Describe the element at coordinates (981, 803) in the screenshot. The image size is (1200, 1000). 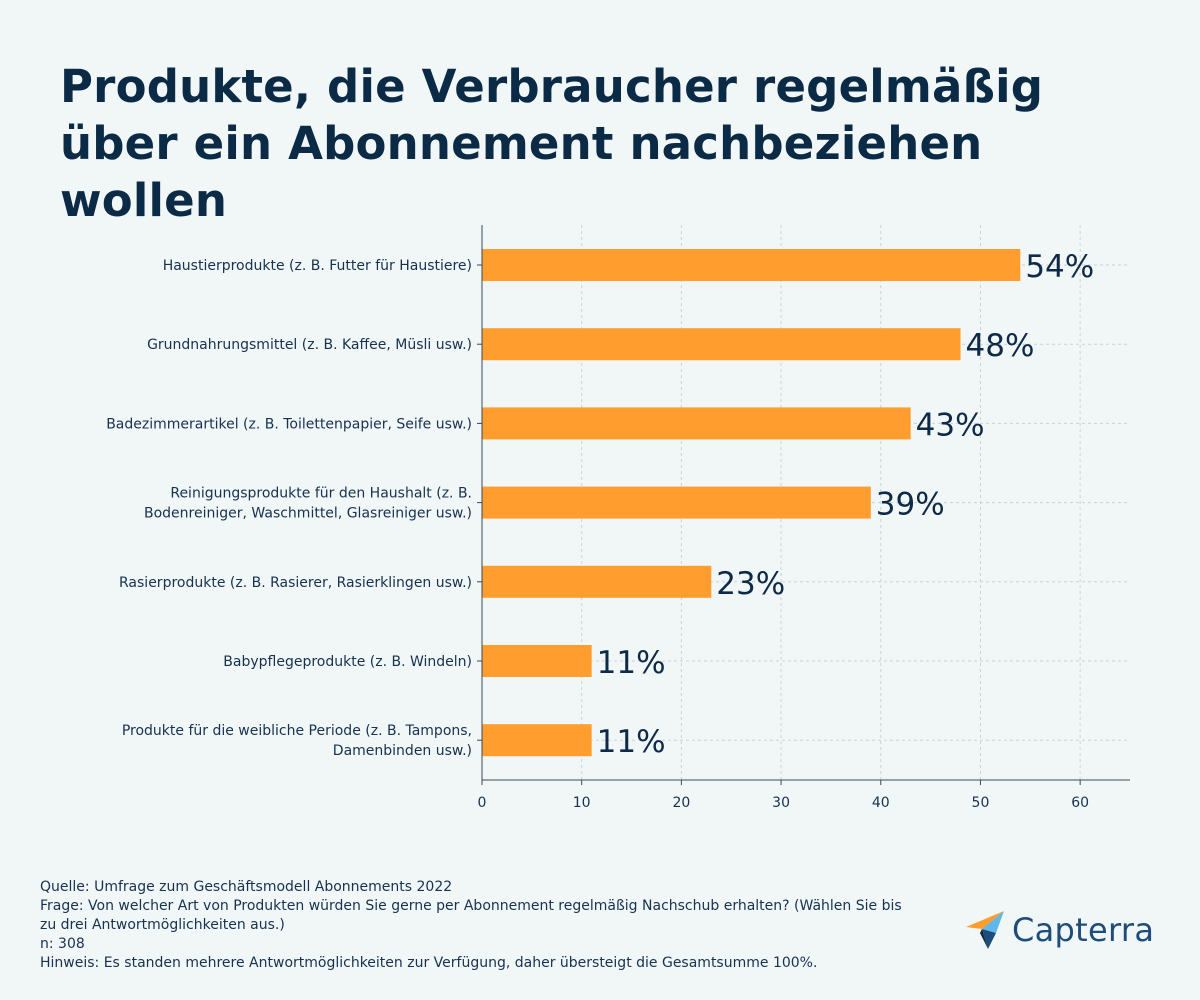
I see `x-tick-label: 50` at that location.